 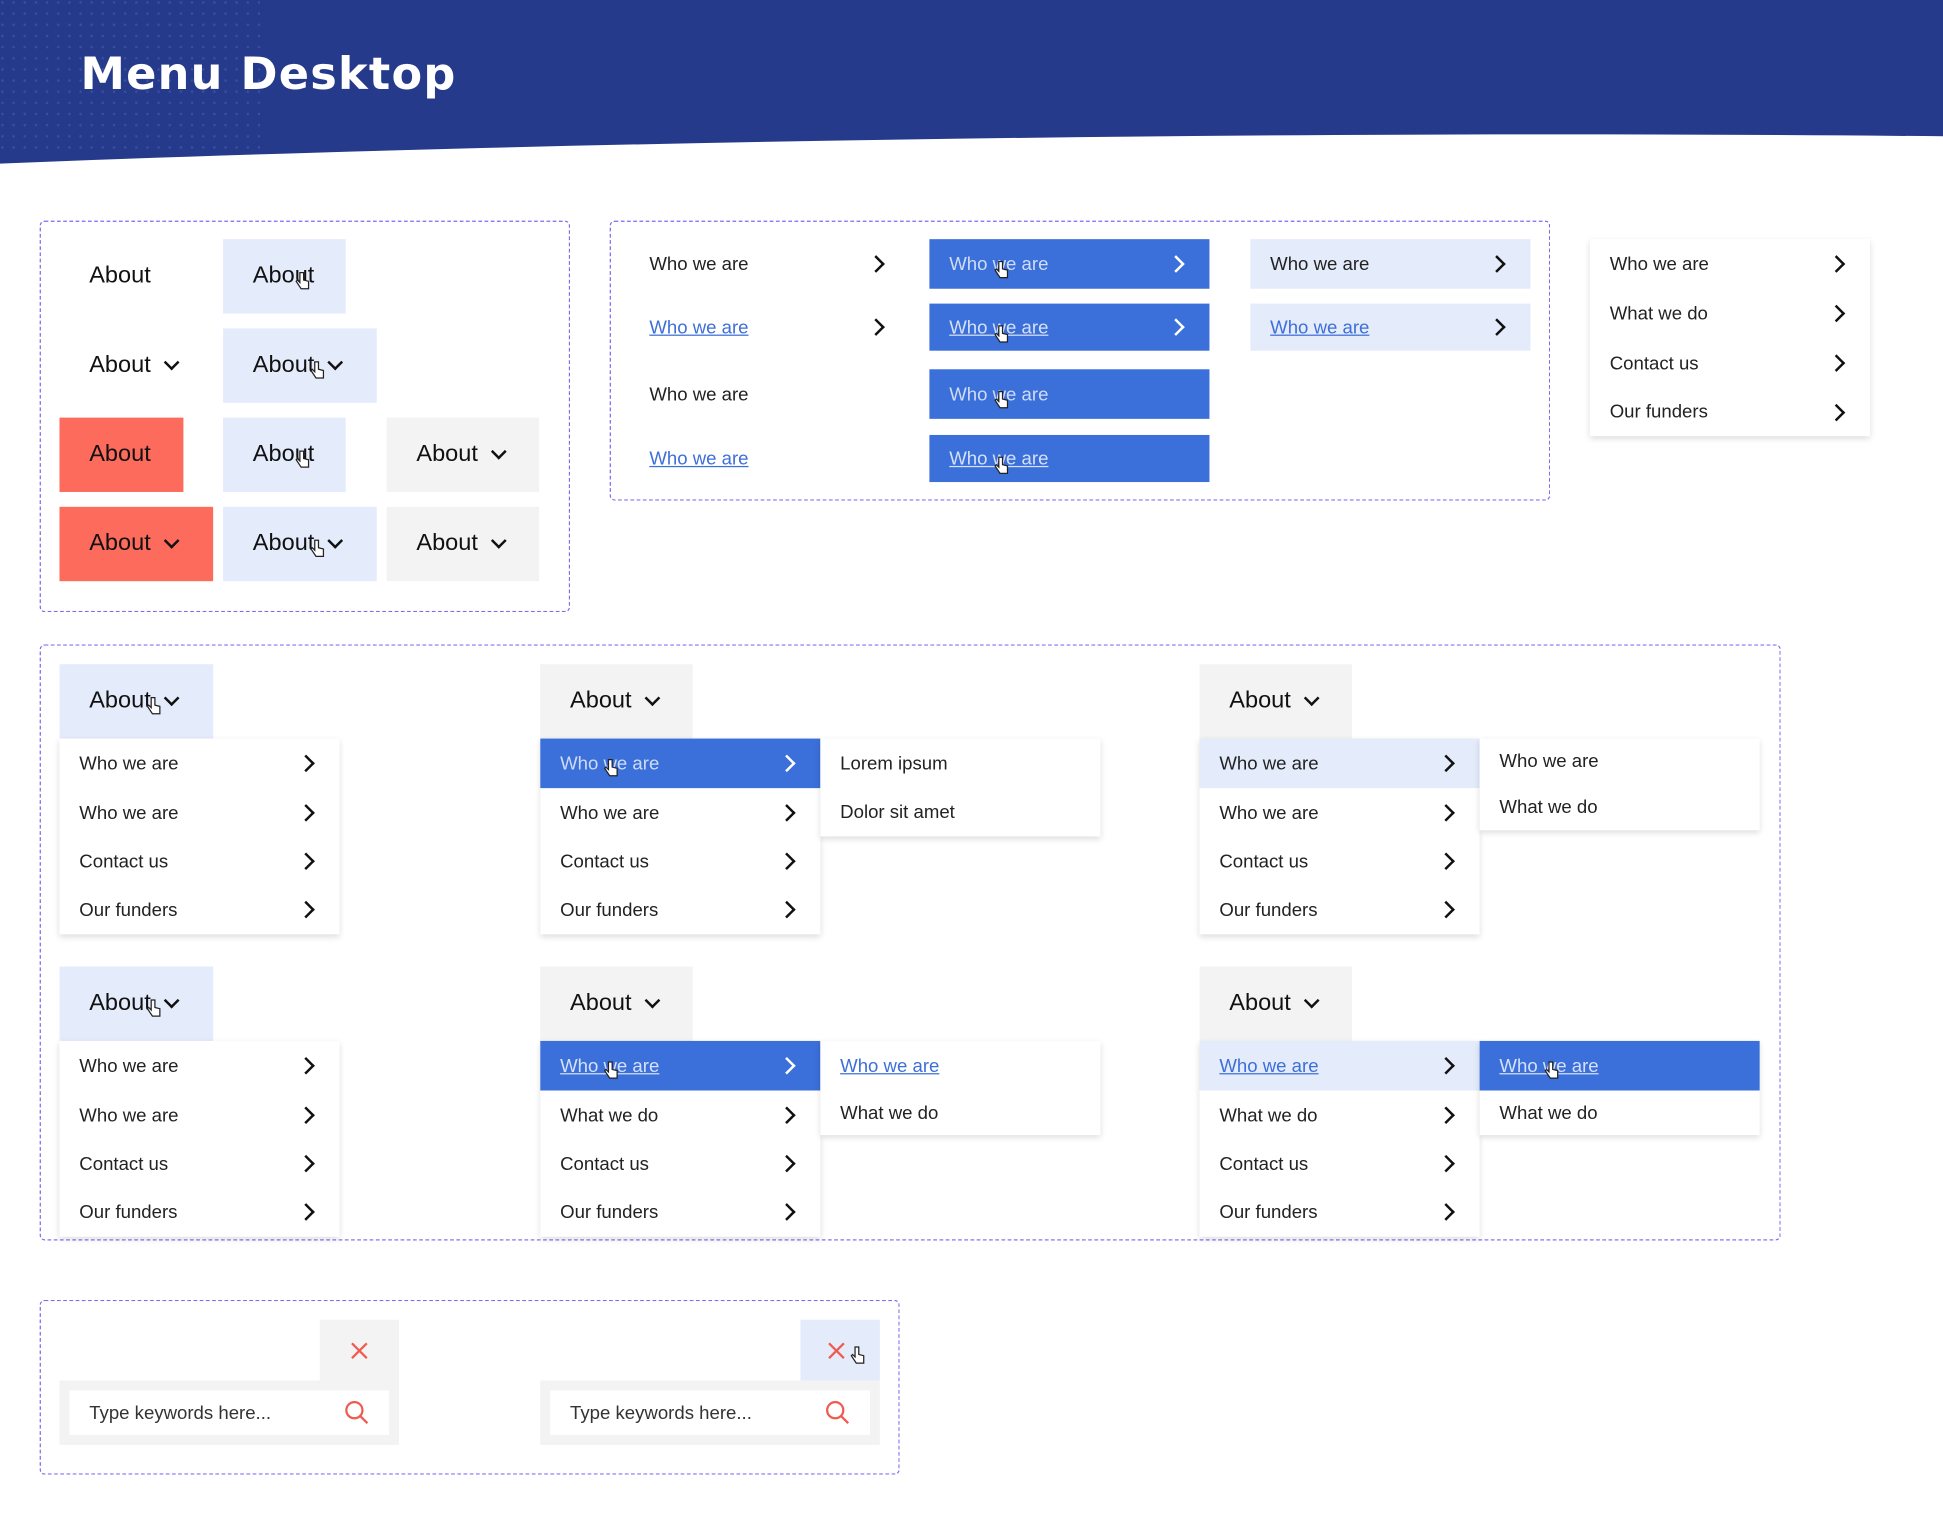 What do you see at coordinates (840, 1350) in the screenshot?
I see `close-search-button-hover` at bounding box center [840, 1350].